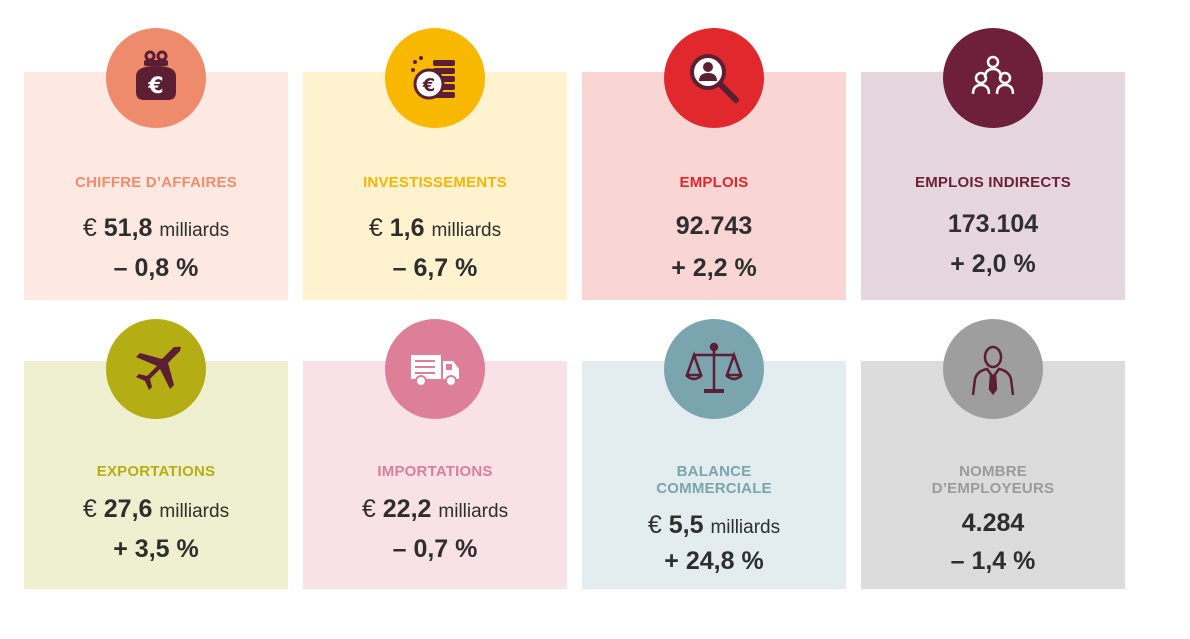  Describe the element at coordinates (435, 549) in the screenshot. I see `card-change: – 0,7 %` at that location.